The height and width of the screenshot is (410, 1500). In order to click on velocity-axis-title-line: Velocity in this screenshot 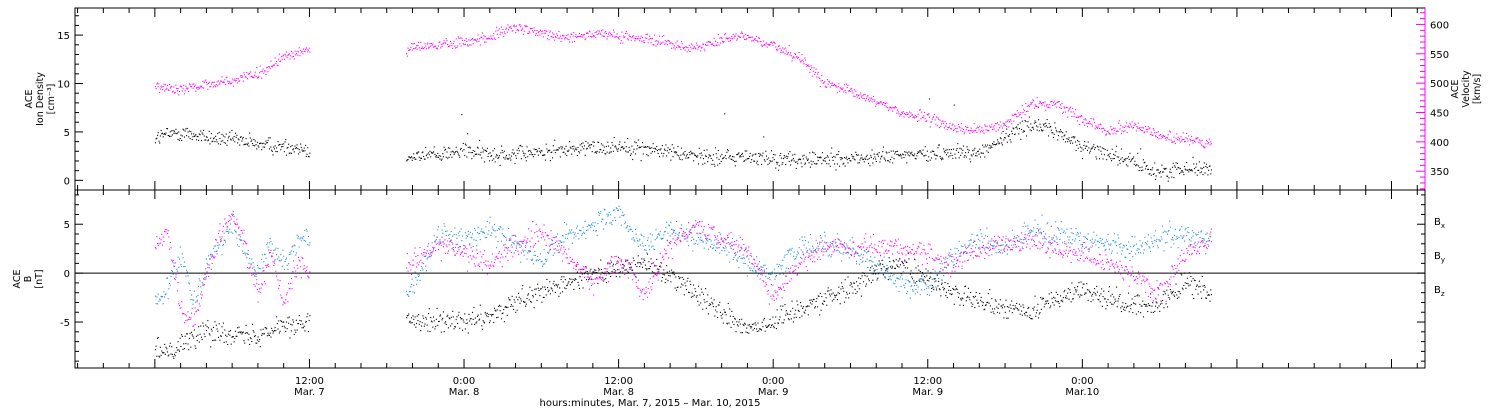, I will do `click(1466, 89)`.